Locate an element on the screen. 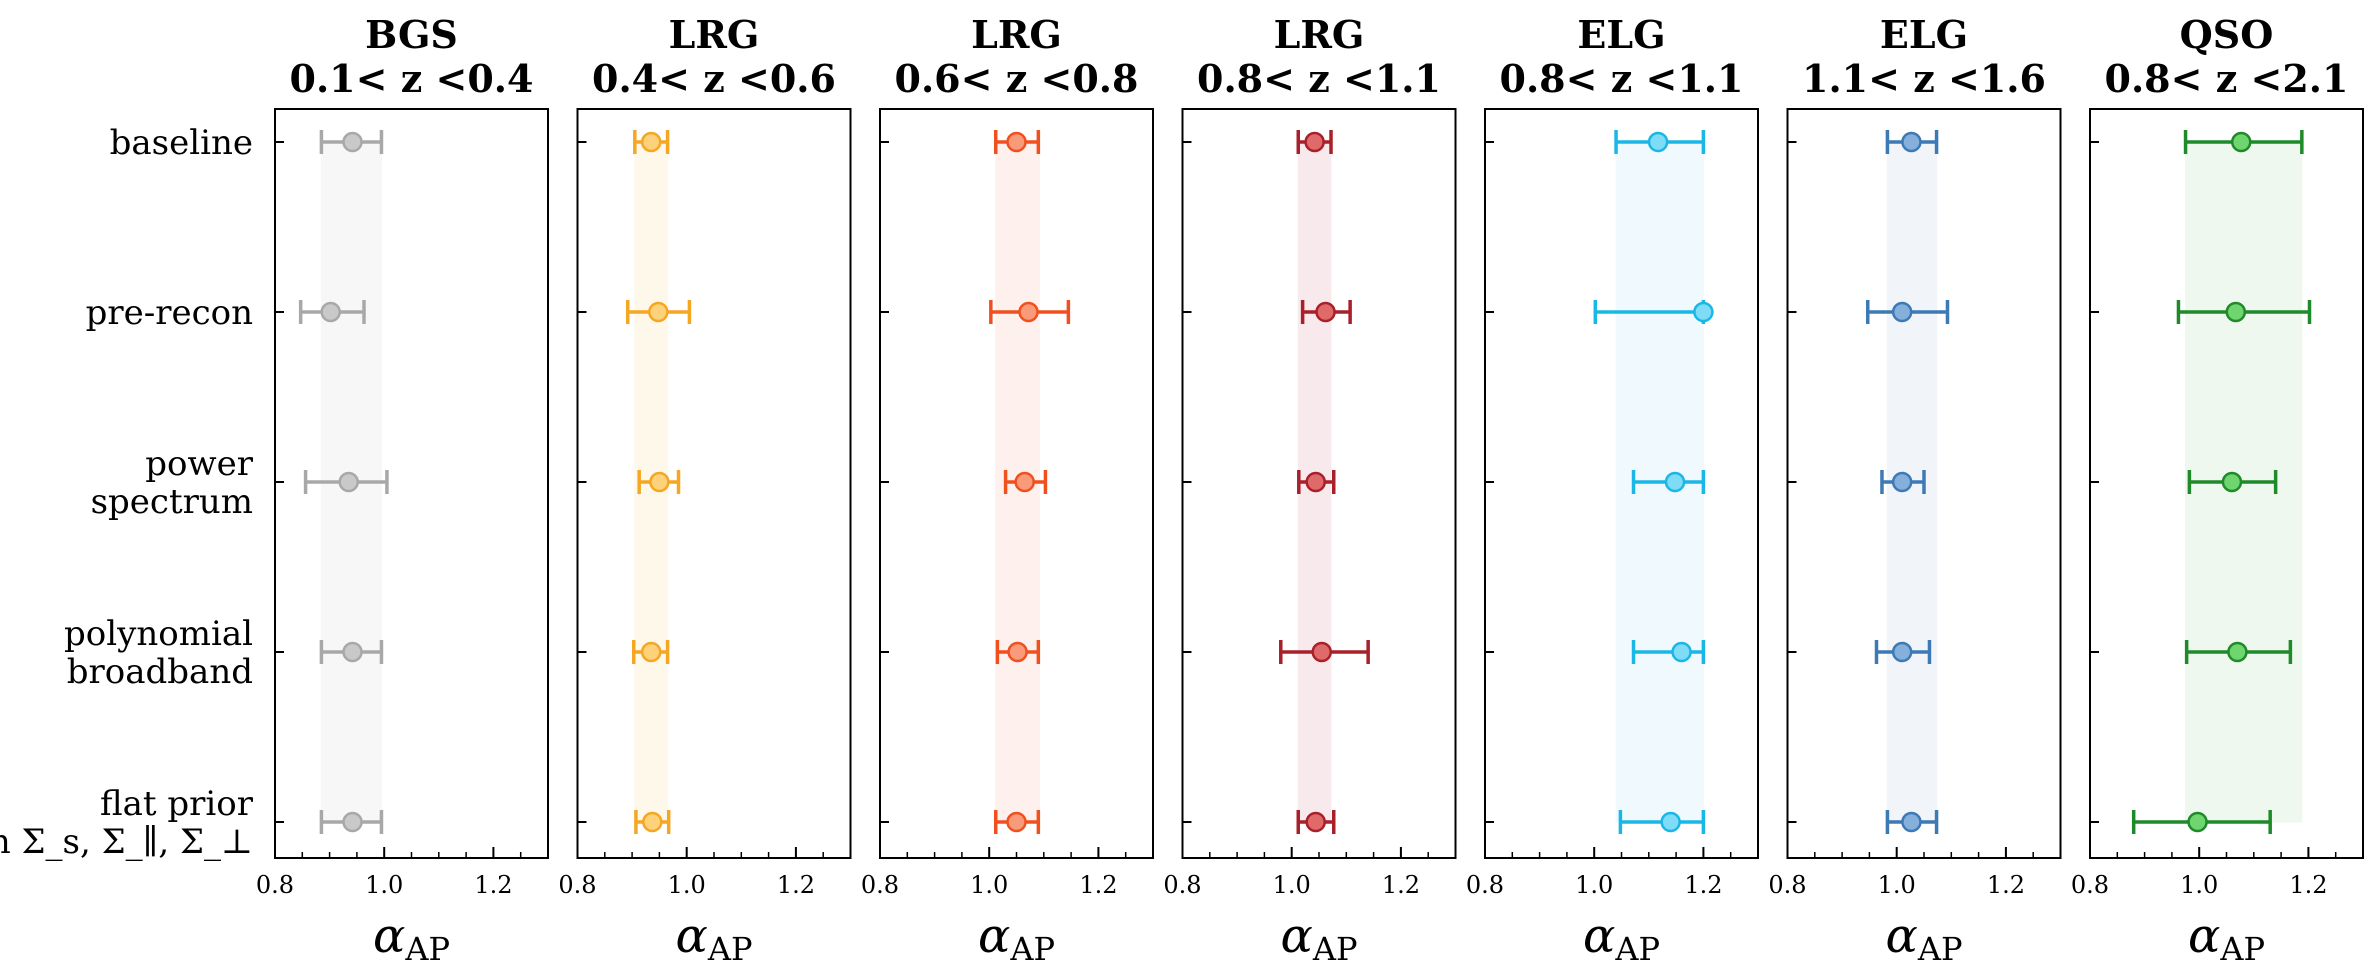 The height and width of the screenshot is (980, 2380). tick-label-3-2: 1.2 is located at coordinates (1401, 885).